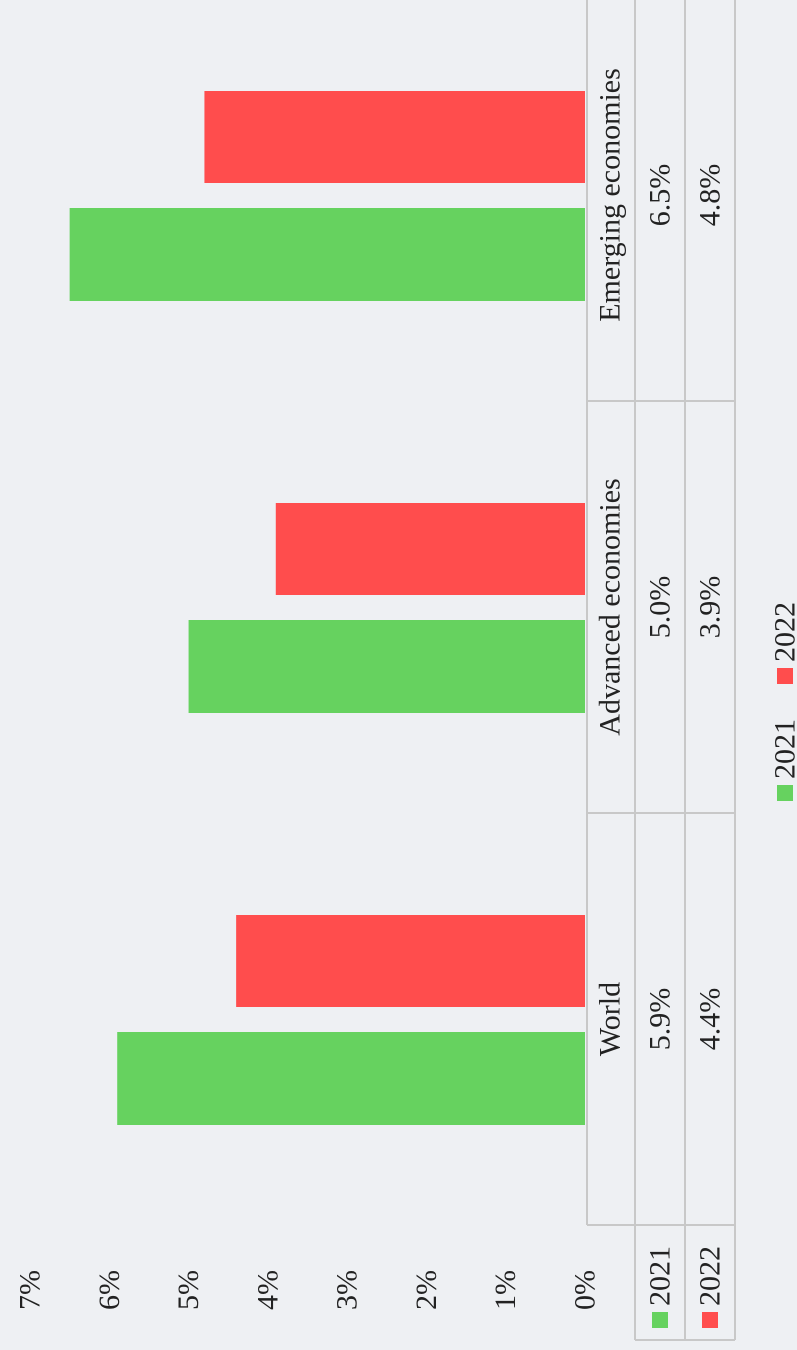 This screenshot has height=1350, width=797. Describe the element at coordinates (660, 1019) in the screenshot. I see `table-value: 5.9%` at that location.